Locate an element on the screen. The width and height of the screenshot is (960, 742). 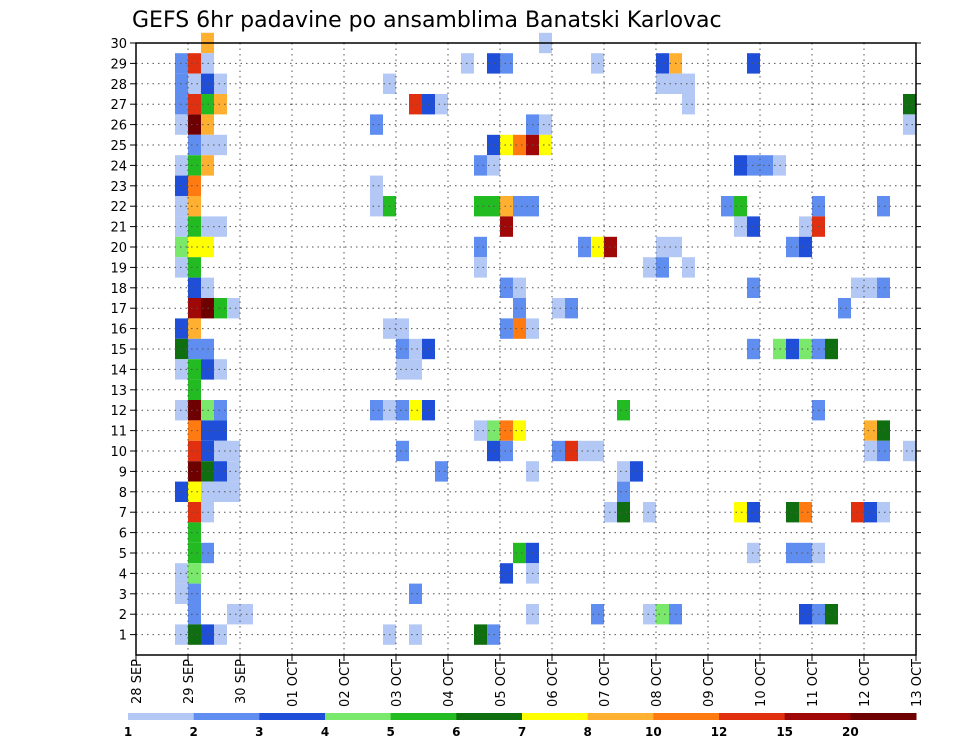
x-tick-label: 11 OCT is located at coordinates (813, 683).